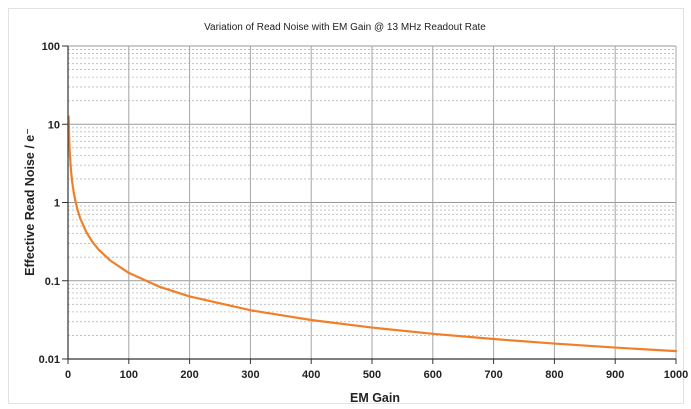  I want to click on x-tick-label: 900, so click(615, 375).